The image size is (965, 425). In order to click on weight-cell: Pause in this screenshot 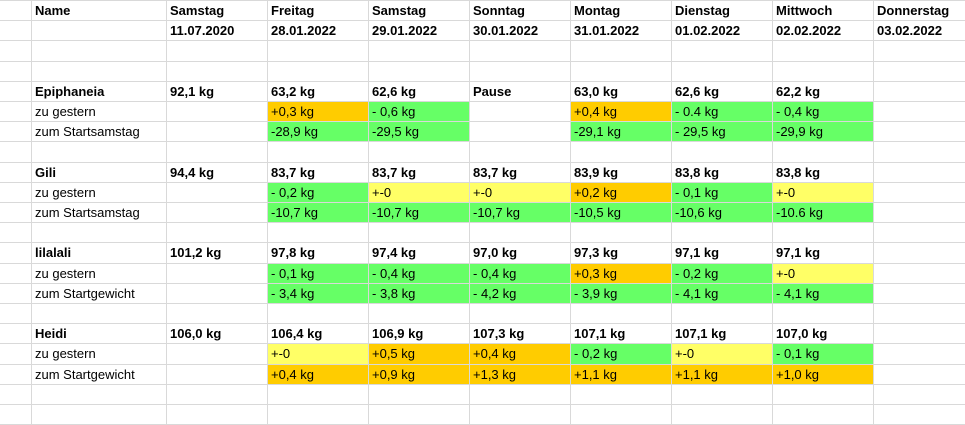, I will do `click(492, 91)`.